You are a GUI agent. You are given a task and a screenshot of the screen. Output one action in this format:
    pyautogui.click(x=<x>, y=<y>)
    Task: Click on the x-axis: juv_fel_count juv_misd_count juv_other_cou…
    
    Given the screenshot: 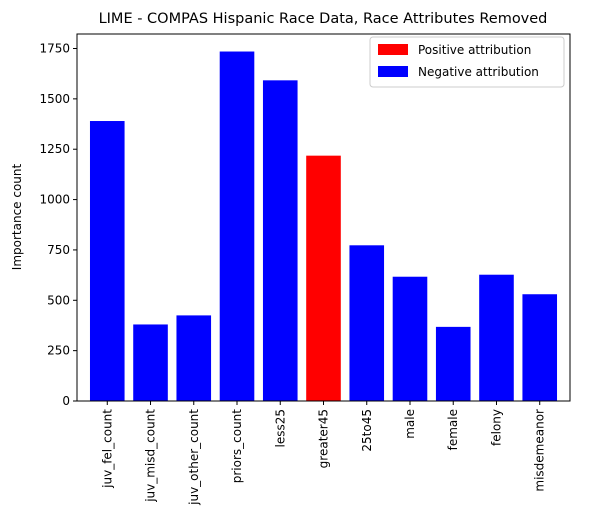 What is the action you would take?
    pyautogui.click(x=323, y=453)
    